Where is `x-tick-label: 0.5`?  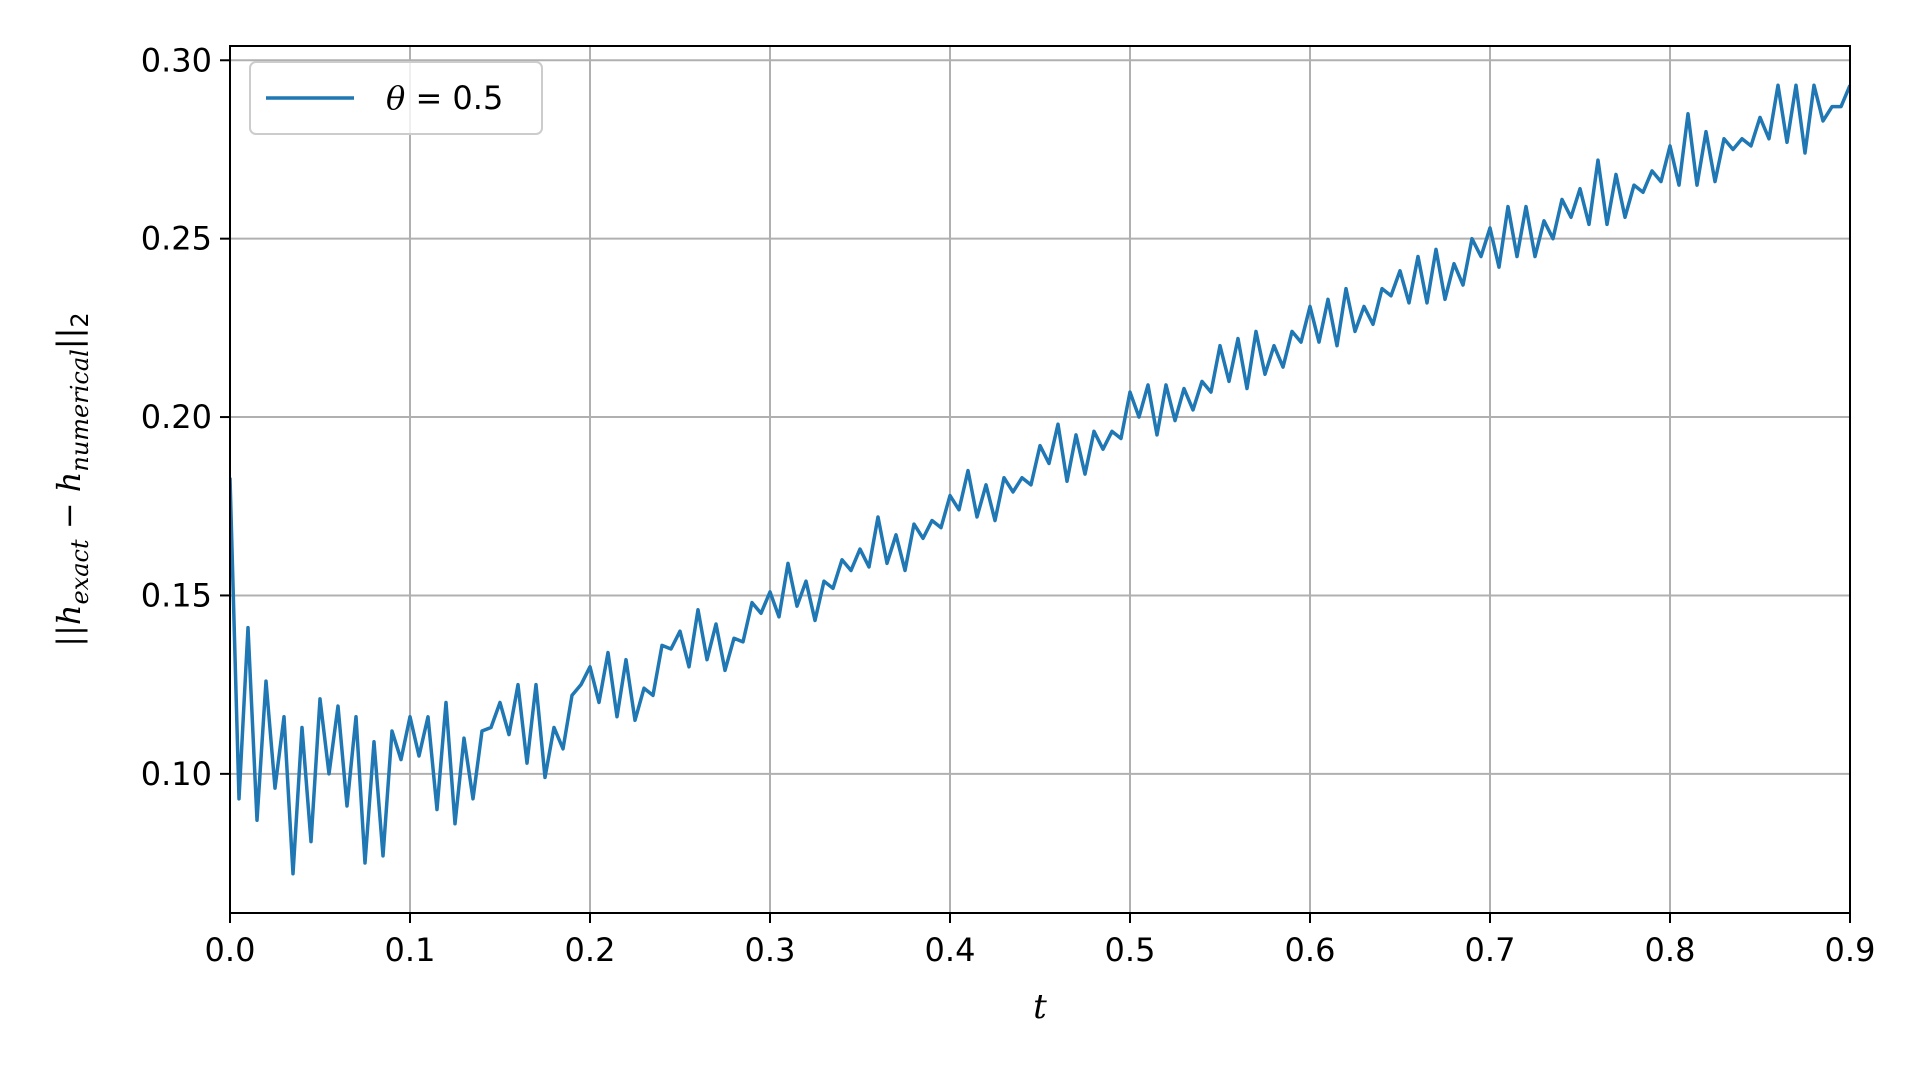 x-tick-label: 0.5 is located at coordinates (1130, 950).